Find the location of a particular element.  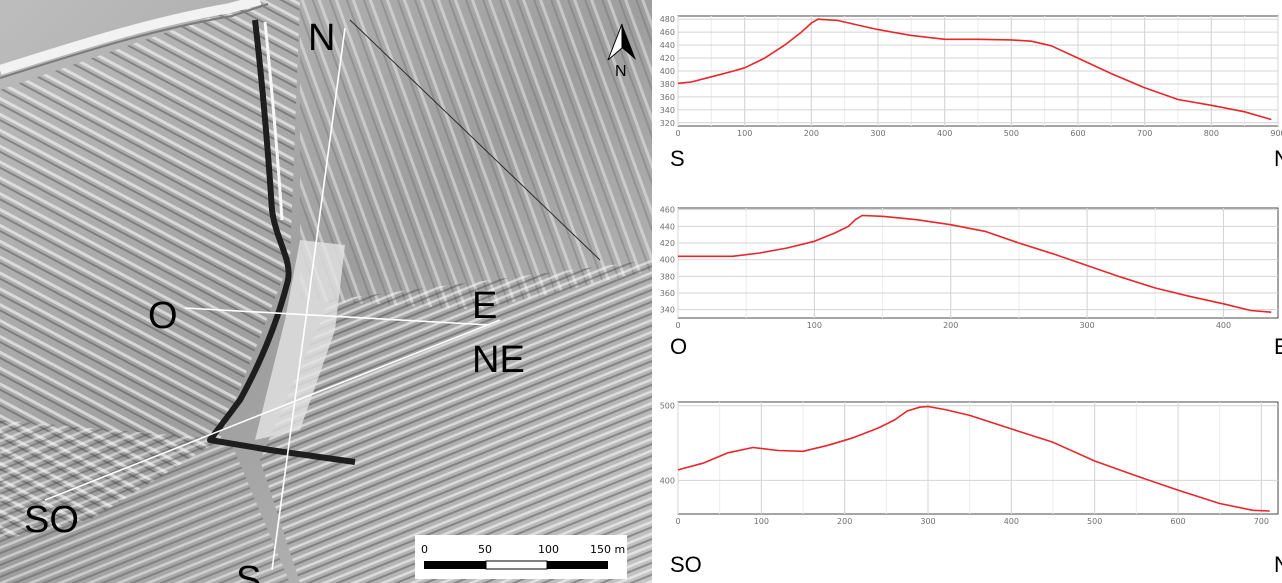

chart2-y-tick-label: 400 is located at coordinates (667, 480).